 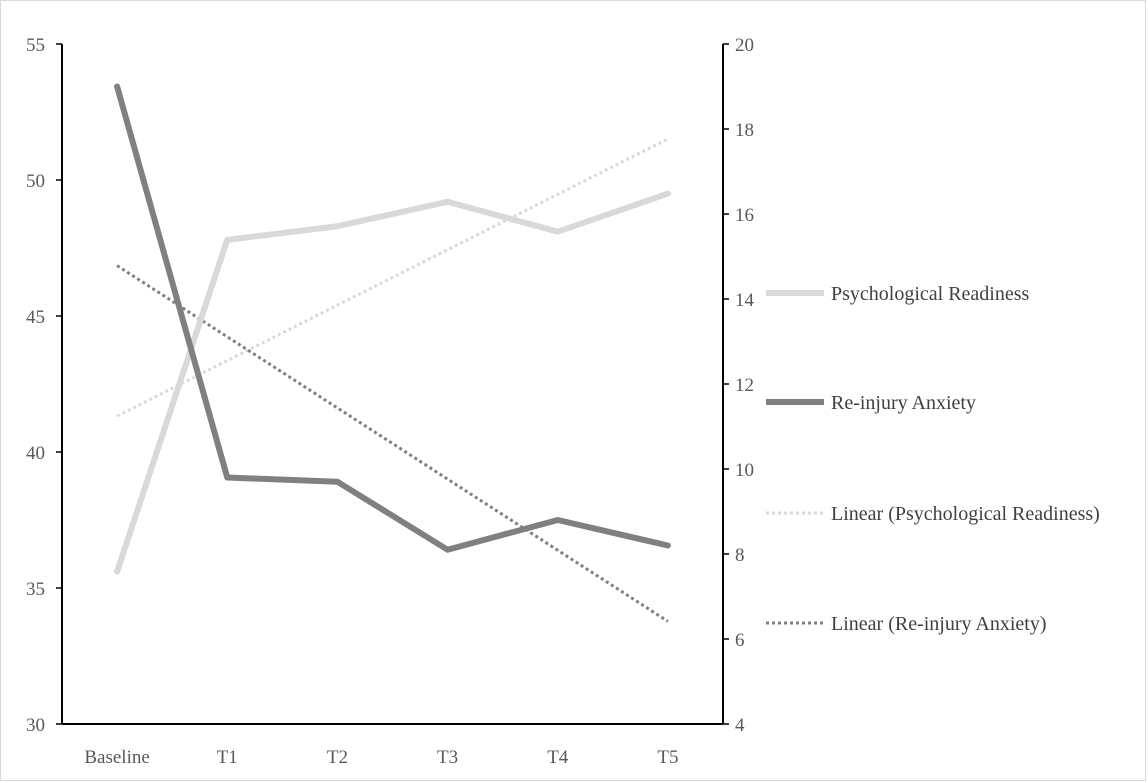 I want to click on right-tick-label: 4, so click(x=740, y=725).